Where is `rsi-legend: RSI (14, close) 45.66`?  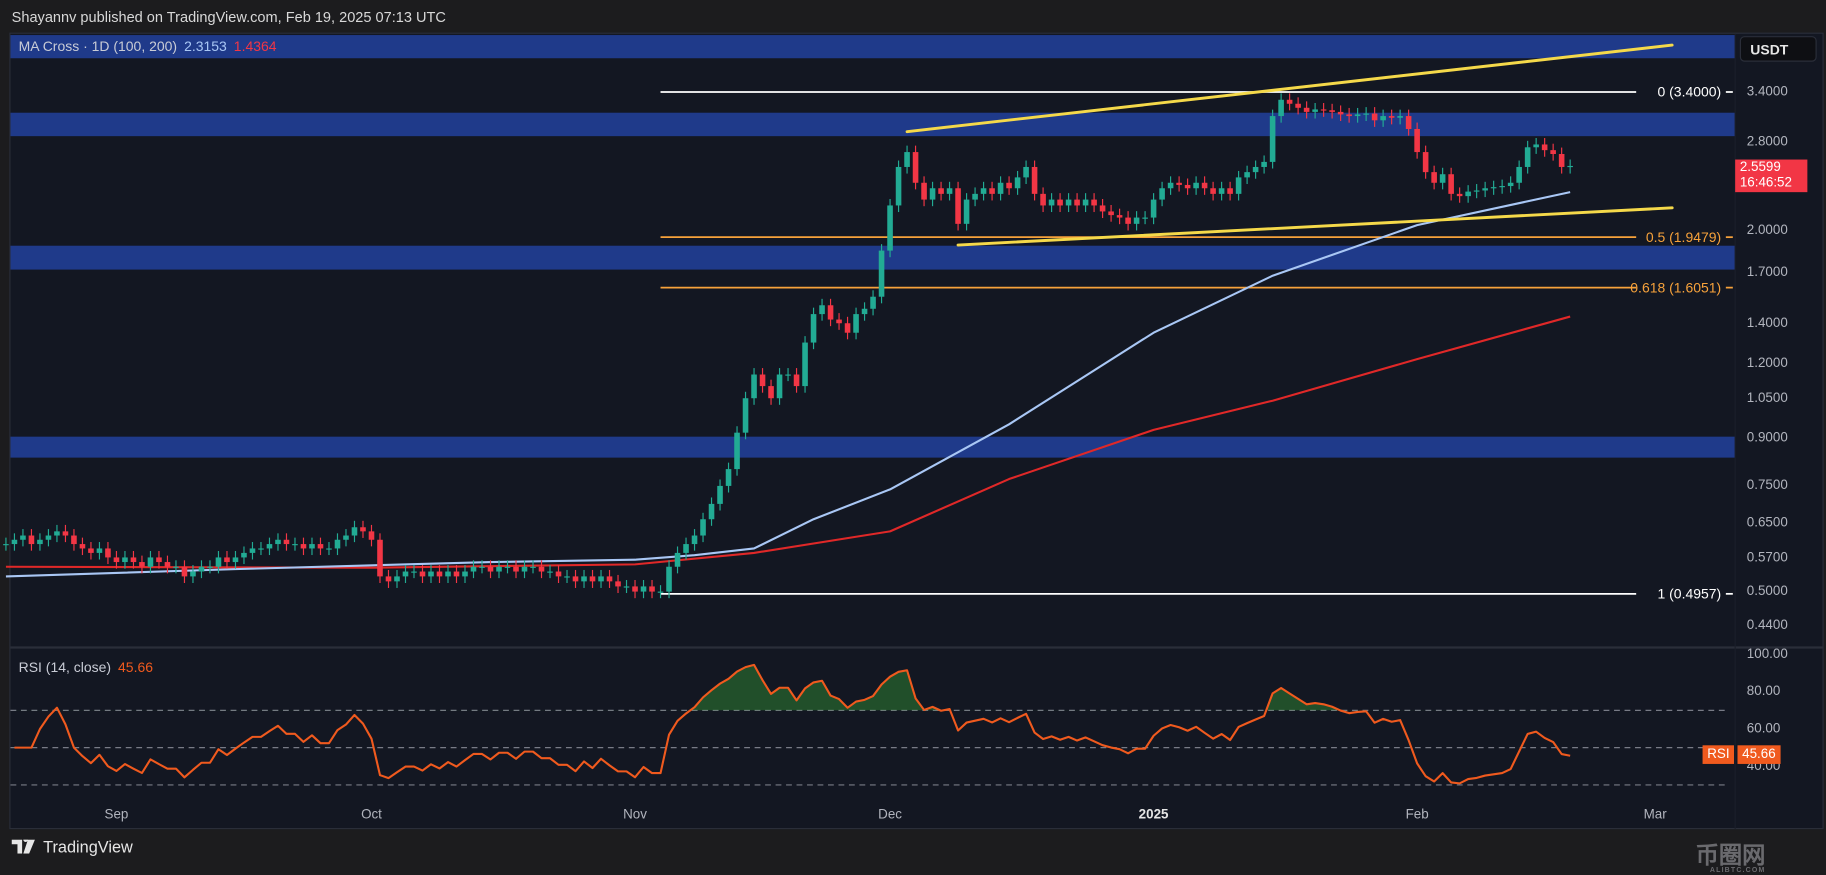
rsi-legend: RSI (14, close) 45.66 is located at coordinates (86, 667).